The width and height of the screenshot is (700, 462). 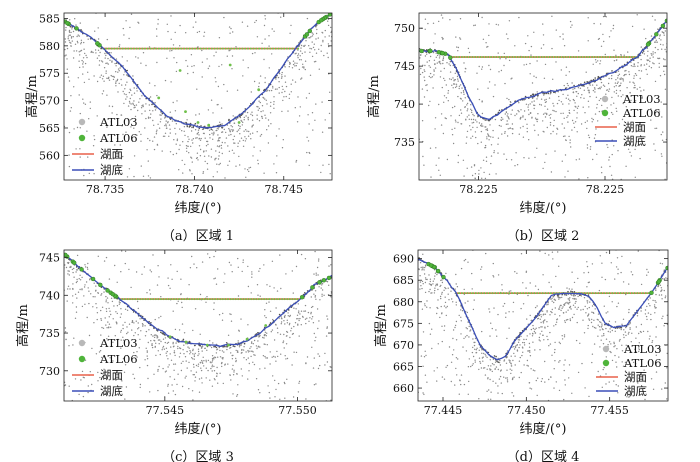 I want to click on legend-label: 湖底, so click(x=634, y=141).